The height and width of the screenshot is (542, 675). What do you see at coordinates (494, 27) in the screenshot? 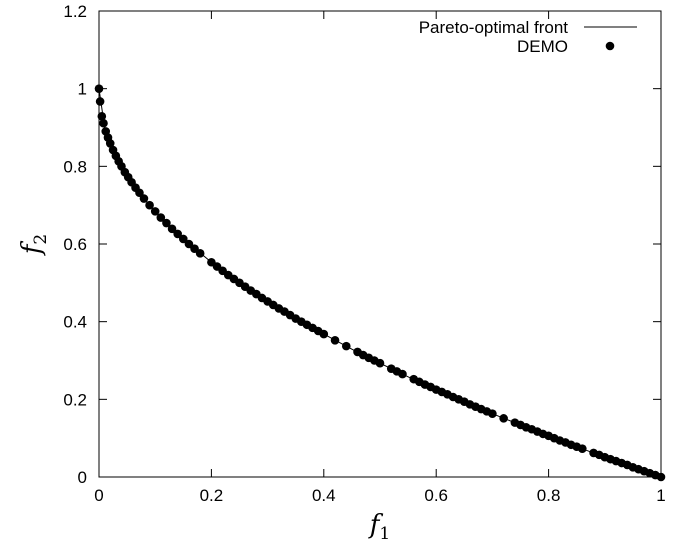
I see `legend-label-pareto-front: Pareto-optimal front` at bounding box center [494, 27].